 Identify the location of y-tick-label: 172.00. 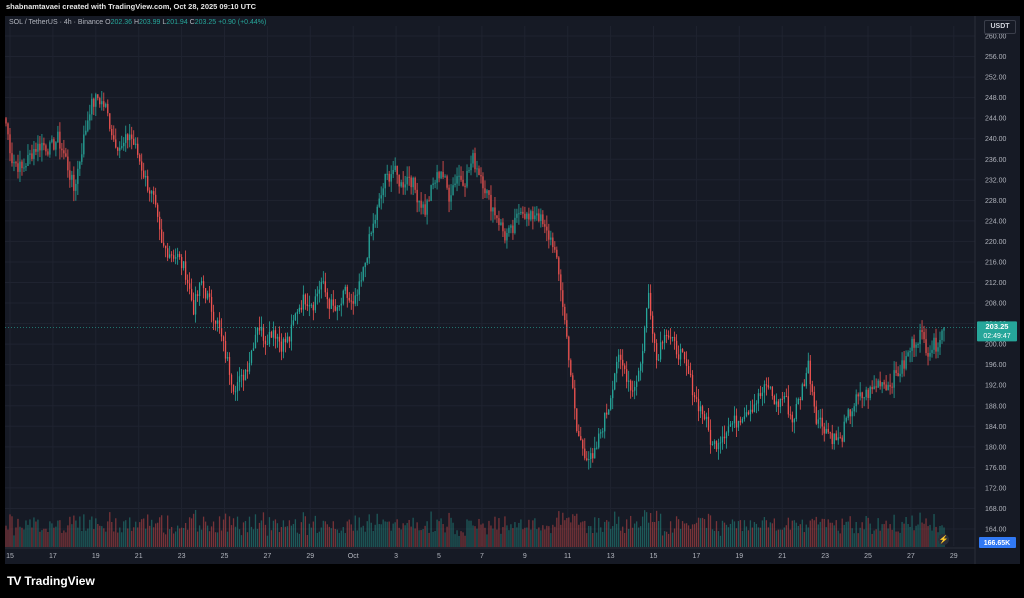
(996, 488).